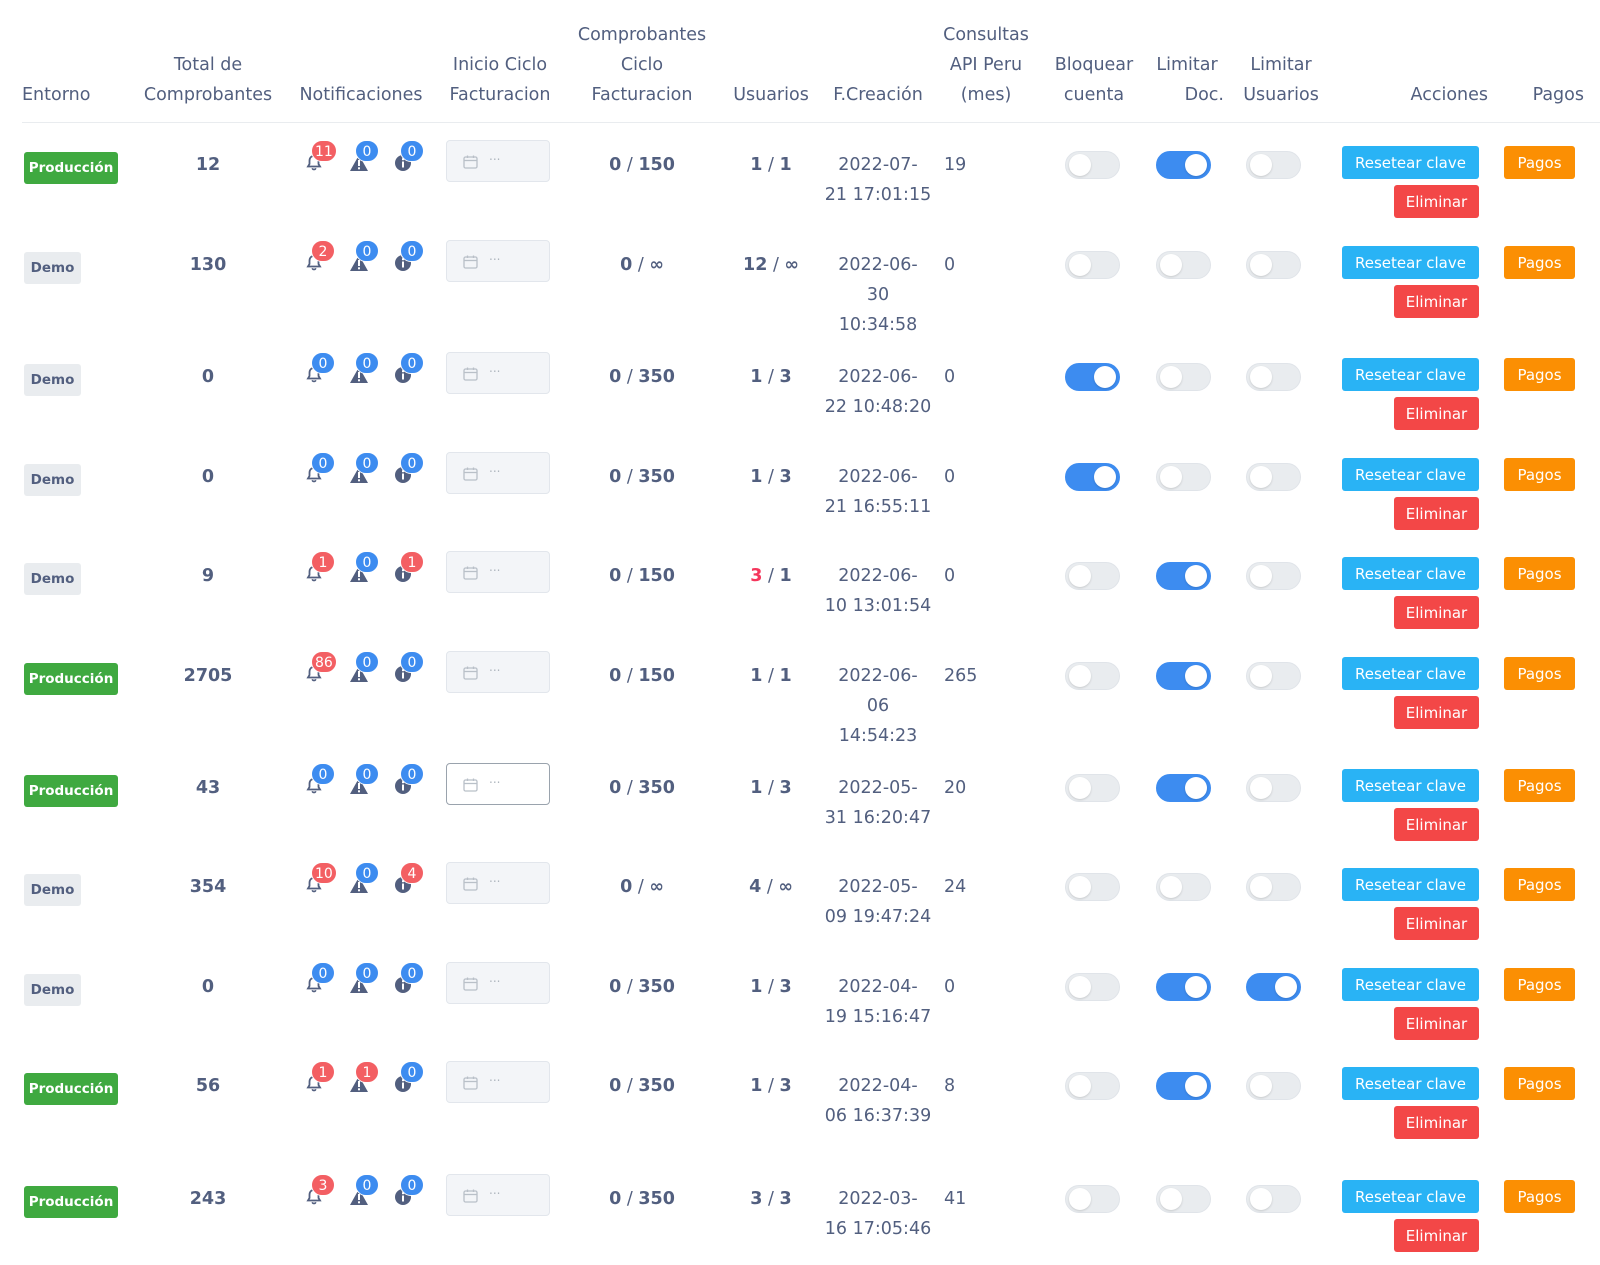 This screenshot has width=1600, height=1265. What do you see at coordinates (322, 160) in the screenshot?
I see `notif-bell: 11` at bounding box center [322, 160].